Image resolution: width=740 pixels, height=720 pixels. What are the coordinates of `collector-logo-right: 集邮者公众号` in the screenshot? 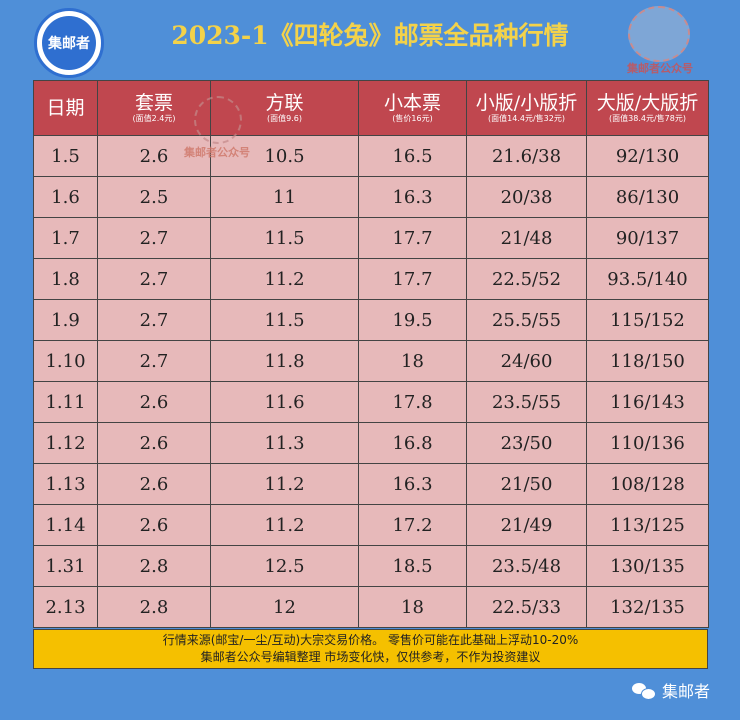 It's located at (660, 42).